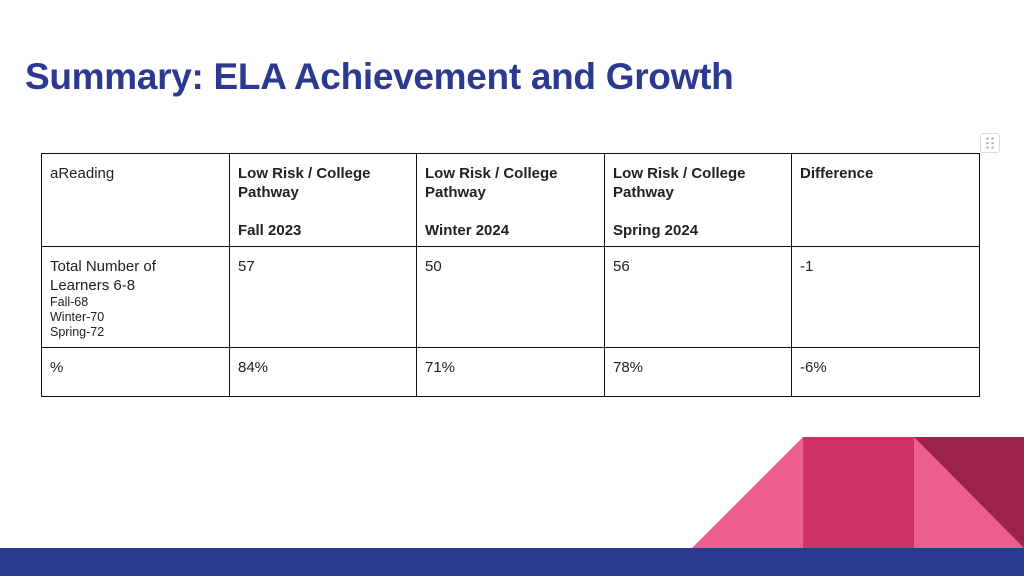 The width and height of the screenshot is (1024, 576). What do you see at coordinates (69, 302) in the screenshot?
I see `row-sub-fall: Fall-68` at bounding box center [69, 302].